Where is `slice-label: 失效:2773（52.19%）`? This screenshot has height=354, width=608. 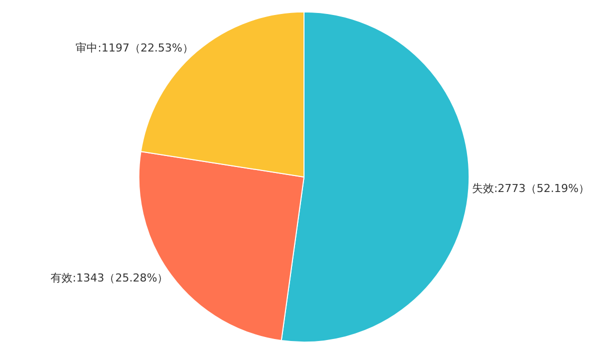 slice-label: 失效:2773（52.19%） is located at coordinates (531, 188).